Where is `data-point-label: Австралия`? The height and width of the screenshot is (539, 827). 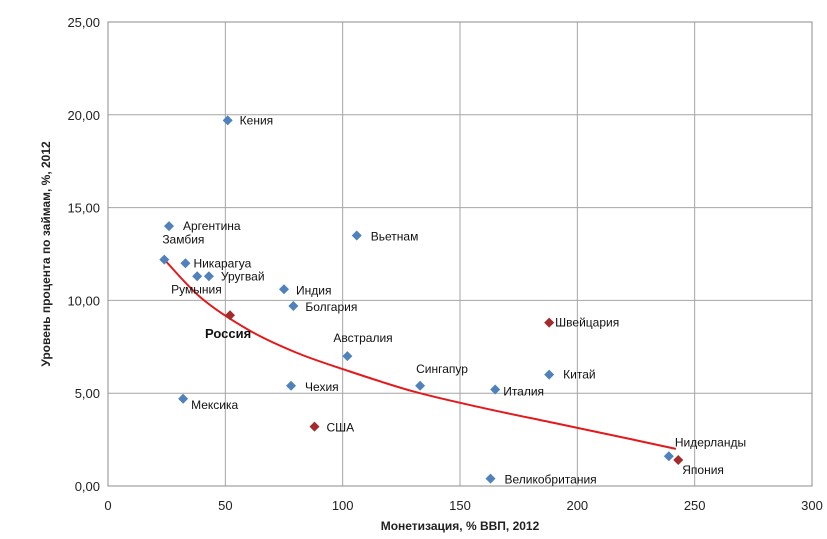
data-point-label: Австралия is located at coordinates (362, 338).